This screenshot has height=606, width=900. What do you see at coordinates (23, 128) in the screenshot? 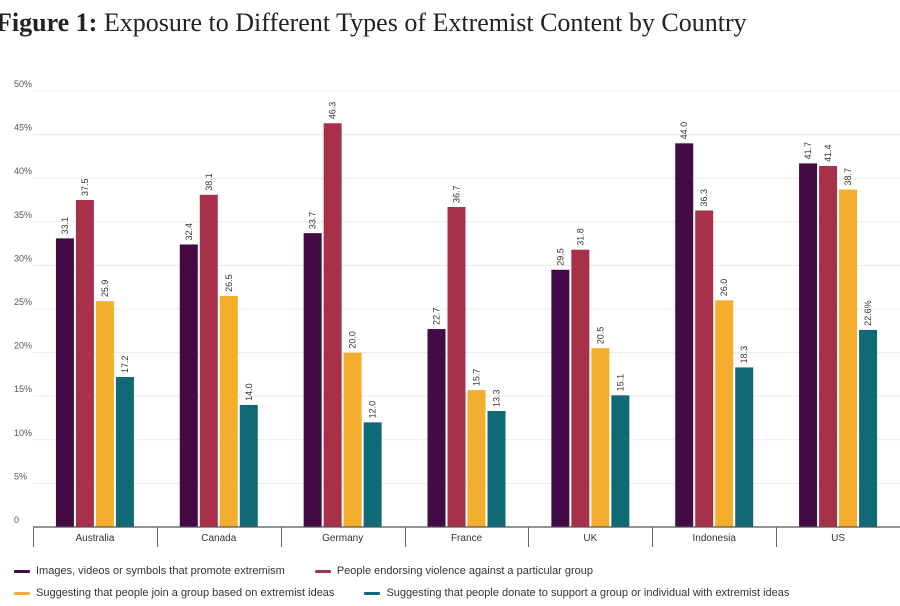
I see `y-tick-label: 45%` at bounding box center [23, 128].